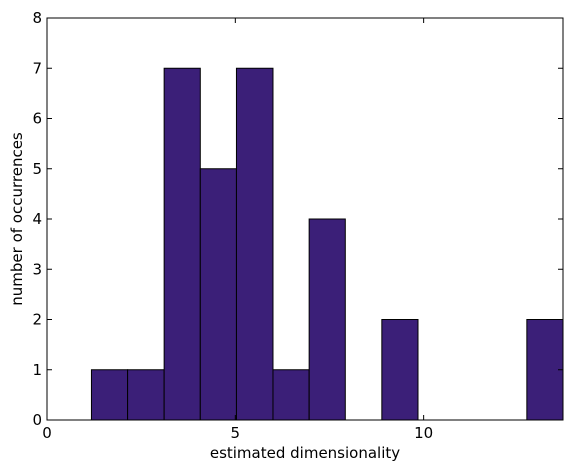  What do you see at coordinates (37, 420) in the screenshot?
I see `y-tick-label: 0` at bounding box center [37, 420].